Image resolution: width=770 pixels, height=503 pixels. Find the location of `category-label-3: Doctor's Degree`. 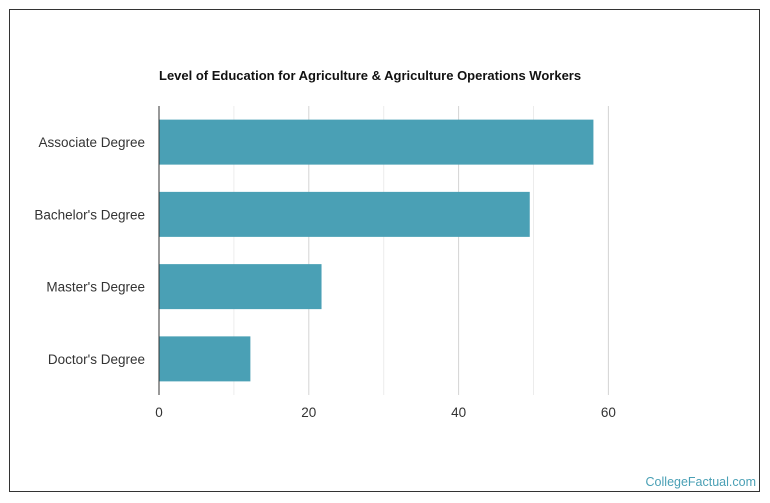

category-label-3: Doctor's Degree is located at coordinates (96, 359).